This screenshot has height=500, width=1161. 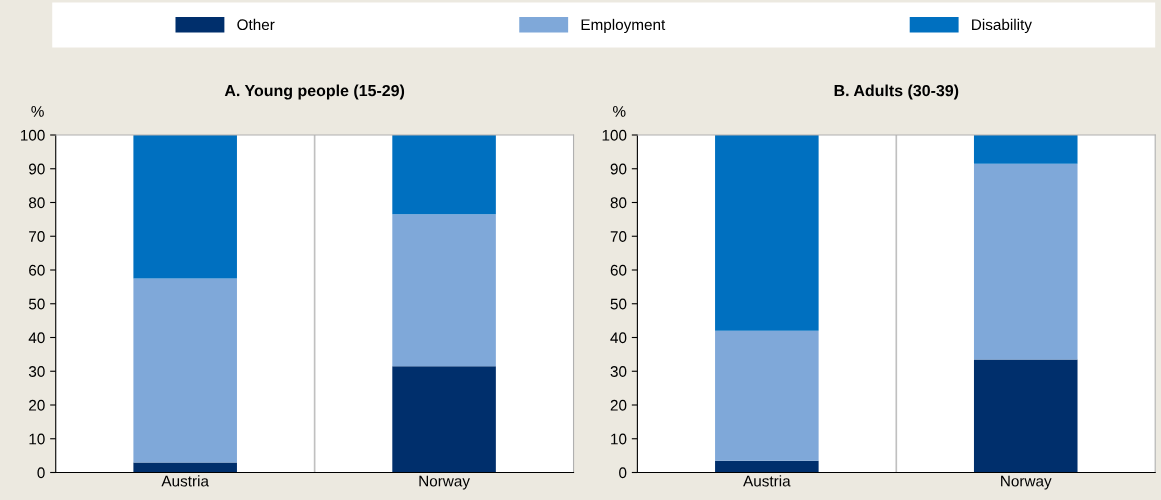 I want to click on chart-title: B. Adults (30-39), so click(x=896, y=92).